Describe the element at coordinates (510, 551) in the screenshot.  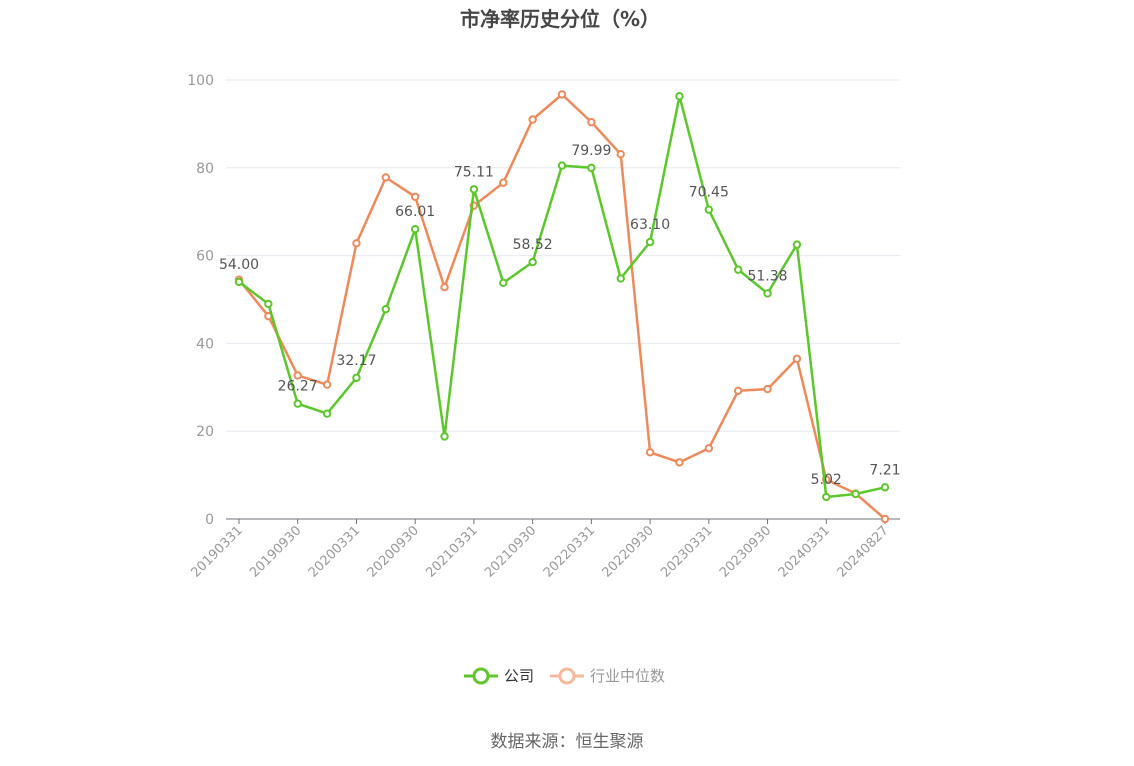
I see `x-tick-label: 20210930` at that location.